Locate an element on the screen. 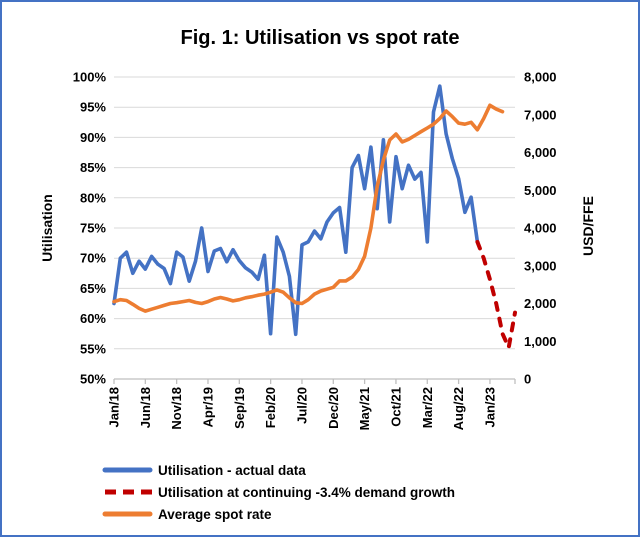  x-axis-tick-label: Apr/19 is located at coordinates (207, 407).